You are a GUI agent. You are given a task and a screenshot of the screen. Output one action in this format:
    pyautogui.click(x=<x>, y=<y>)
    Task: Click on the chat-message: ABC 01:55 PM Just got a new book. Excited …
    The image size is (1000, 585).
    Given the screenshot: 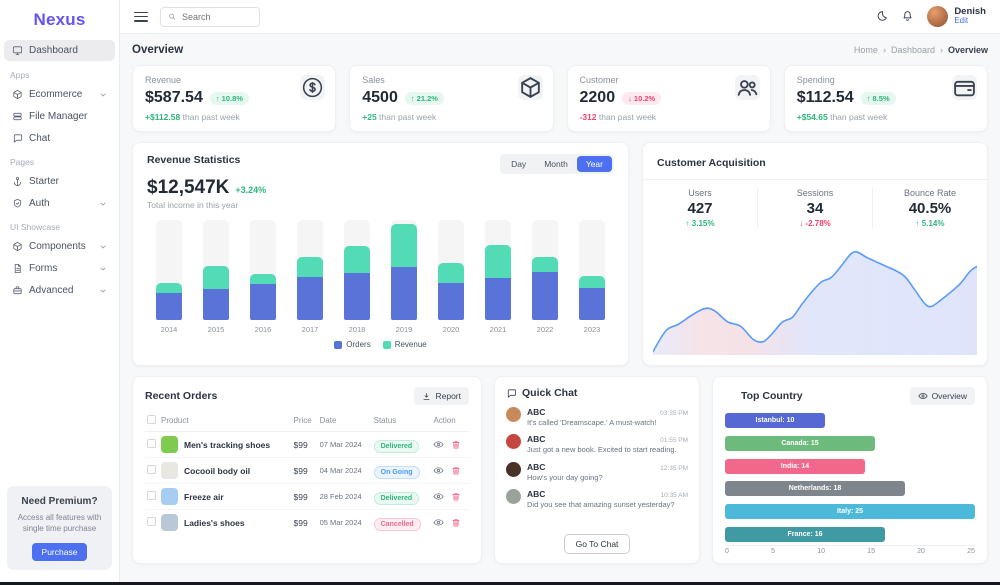 What is the action you would take?
    pyautogui.click(x=597, y=444)
    